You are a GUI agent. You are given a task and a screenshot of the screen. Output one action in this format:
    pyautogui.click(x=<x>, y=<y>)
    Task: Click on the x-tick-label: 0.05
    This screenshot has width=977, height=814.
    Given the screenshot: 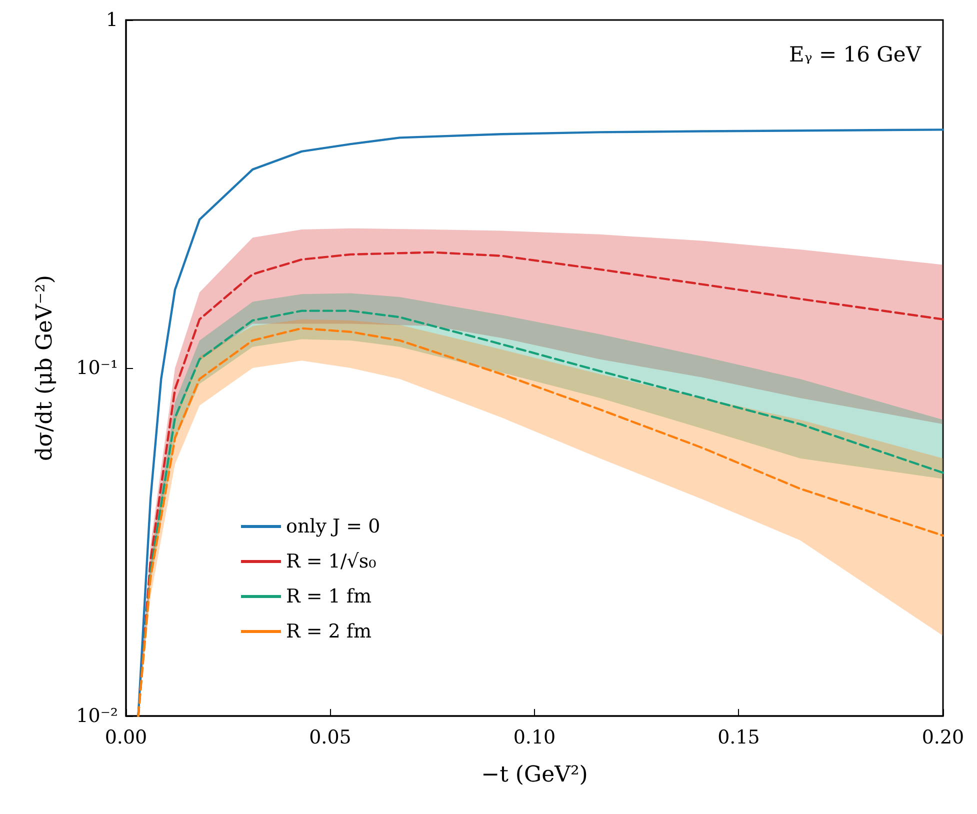 What is the action you would take?
    pyautogui.click(x=330, y=737)
    